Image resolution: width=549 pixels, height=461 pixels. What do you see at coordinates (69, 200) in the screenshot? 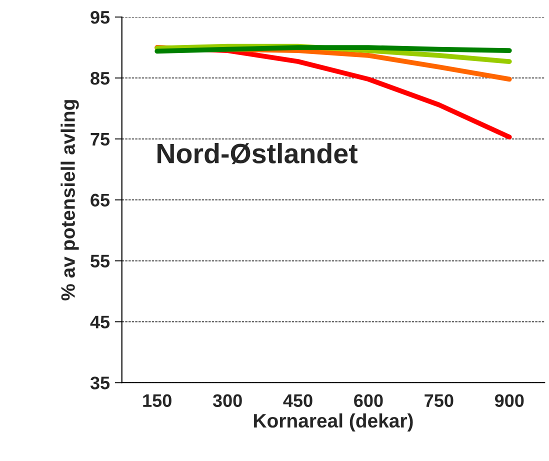
I see `y-axis-title: % av potensiell avling` at bounding box center [69, 200].